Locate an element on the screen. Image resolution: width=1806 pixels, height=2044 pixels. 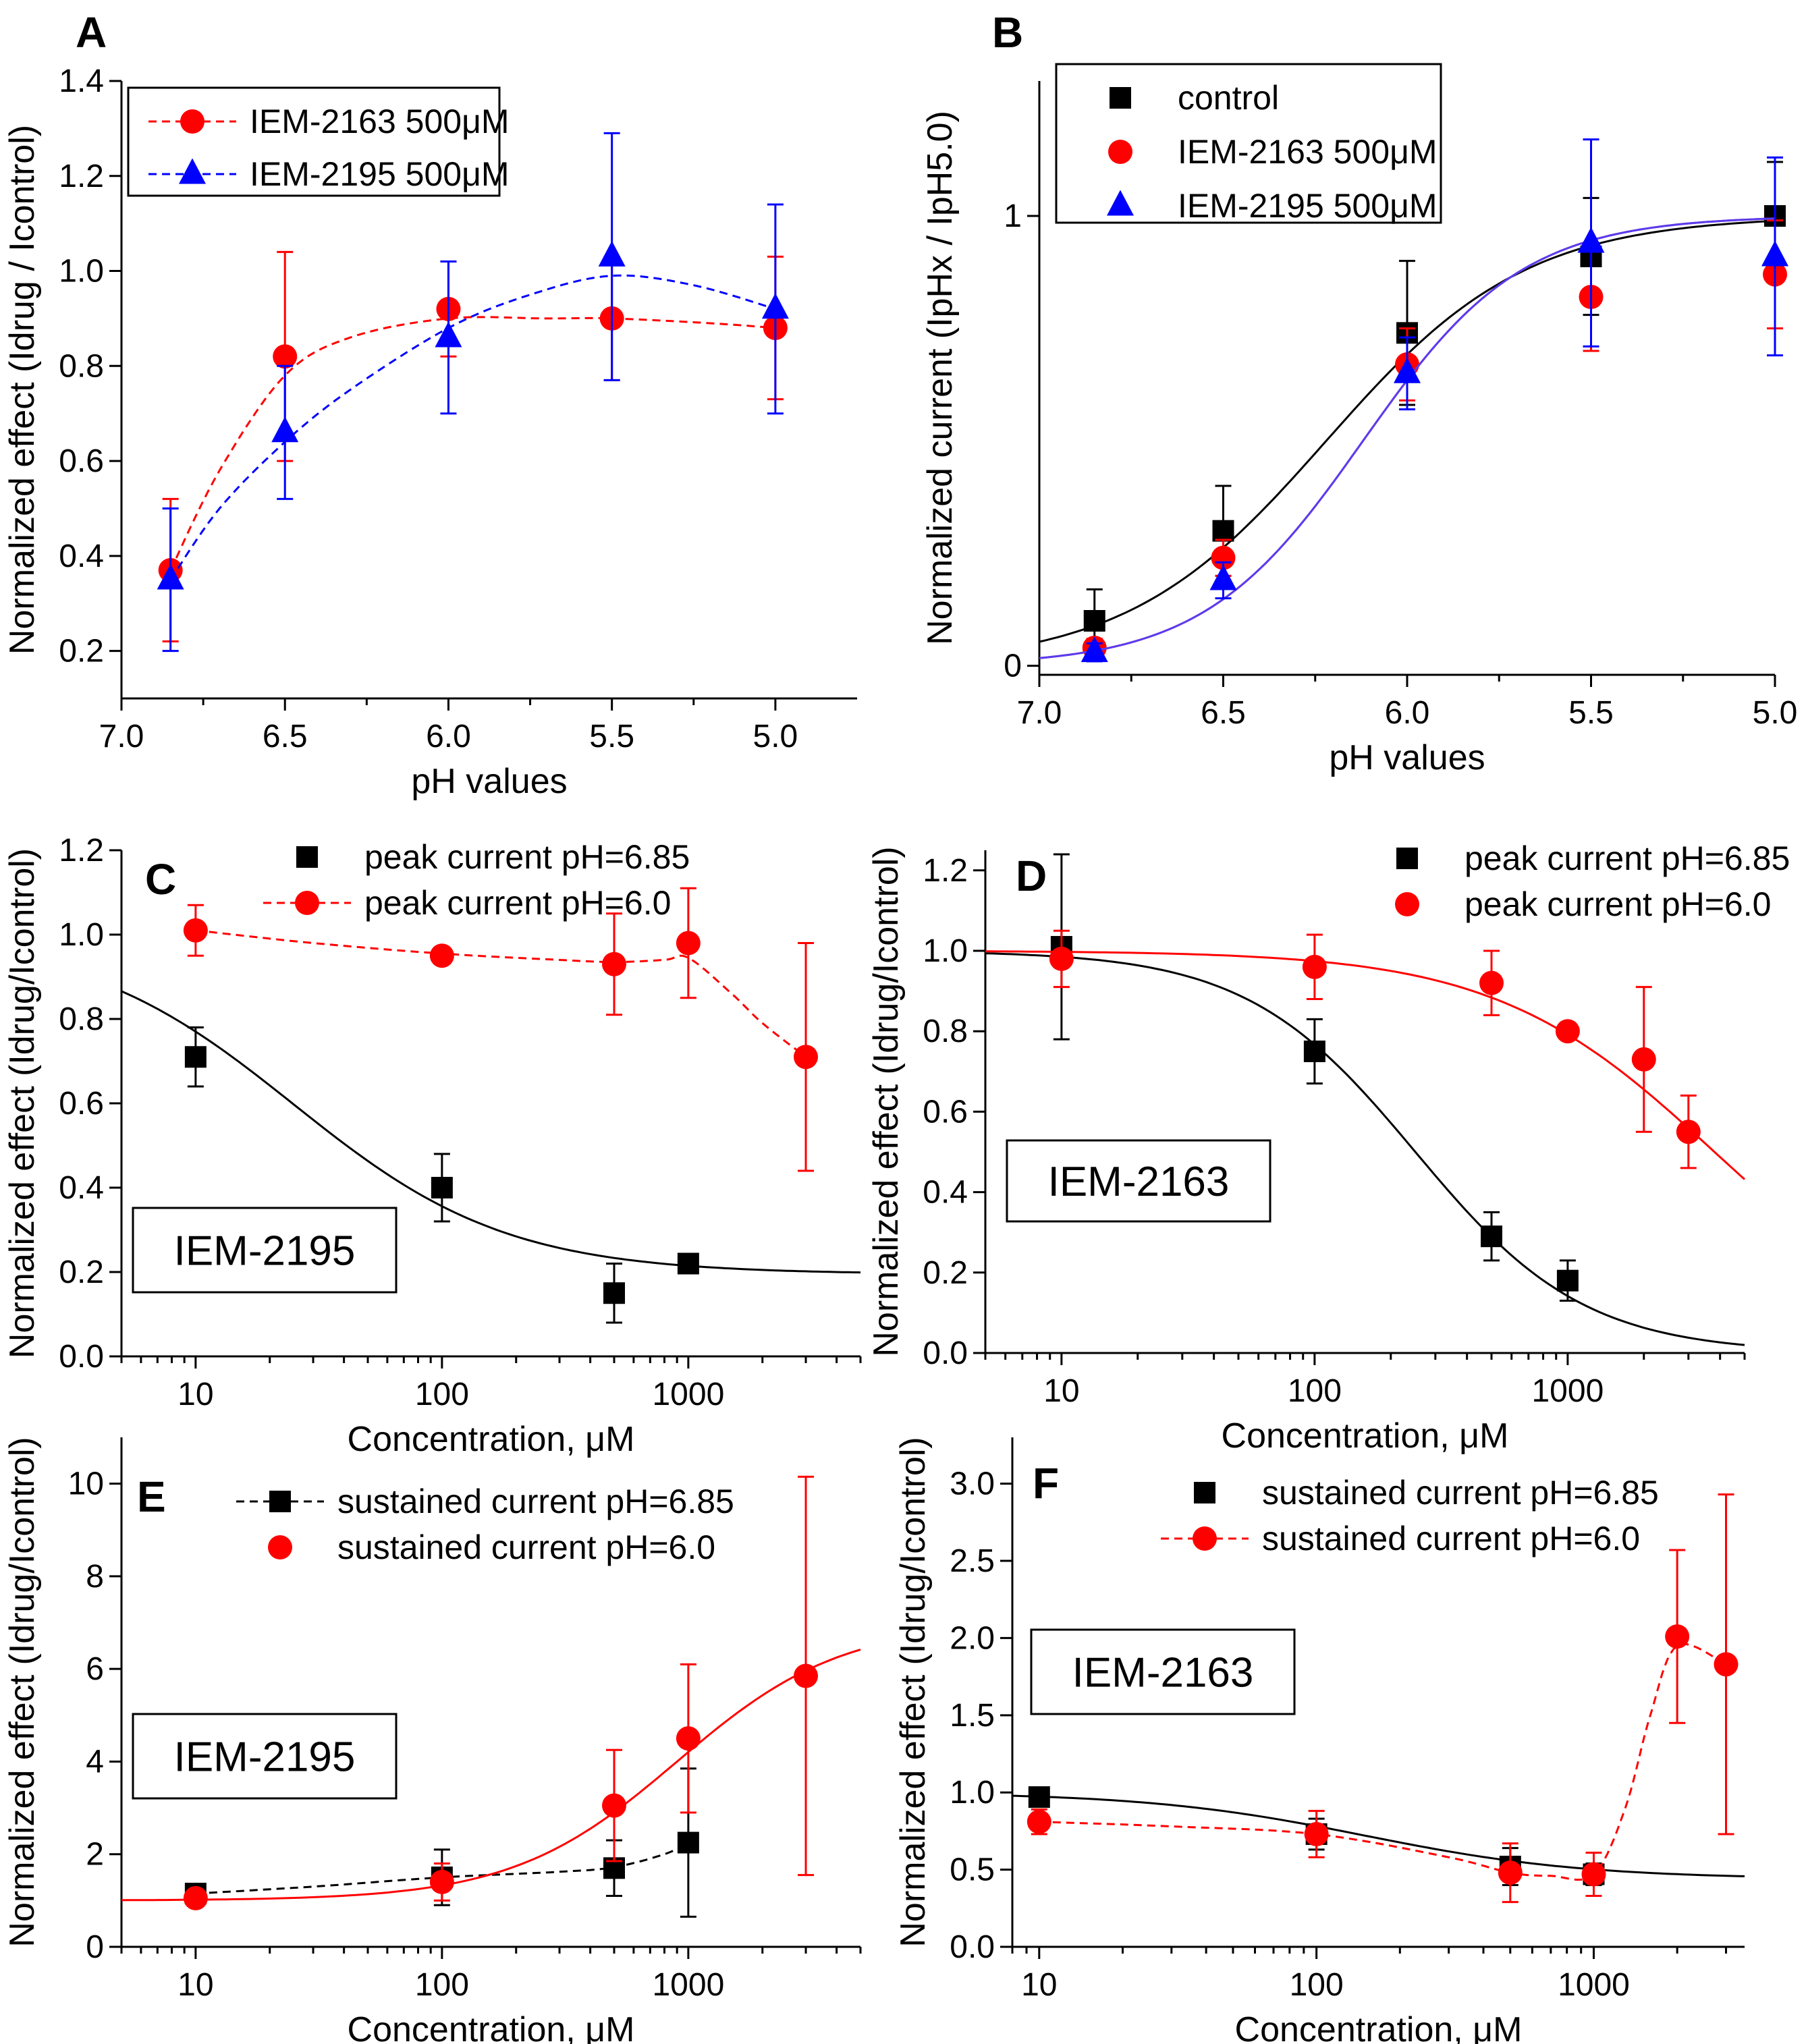
inset-label: IEM-2195 is located at coordinates (265, 1757).